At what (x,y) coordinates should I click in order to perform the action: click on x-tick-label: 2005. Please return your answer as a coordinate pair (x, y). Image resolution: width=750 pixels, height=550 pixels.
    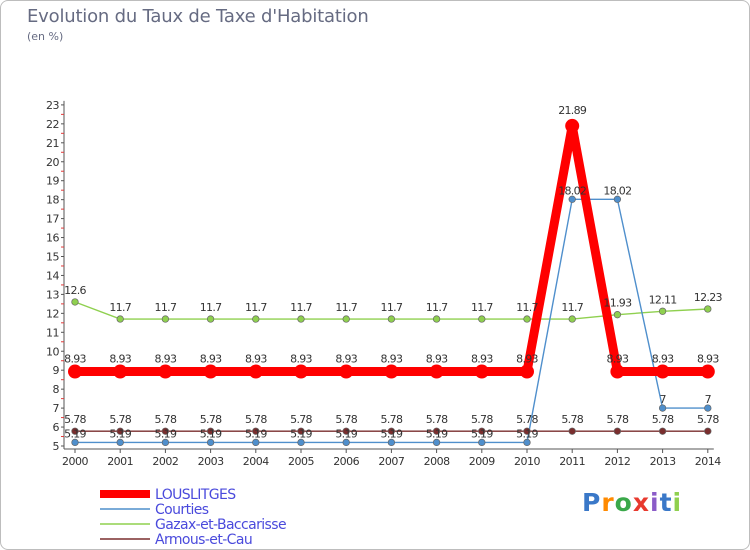
    Looking at the image, I should click on (301, 461).